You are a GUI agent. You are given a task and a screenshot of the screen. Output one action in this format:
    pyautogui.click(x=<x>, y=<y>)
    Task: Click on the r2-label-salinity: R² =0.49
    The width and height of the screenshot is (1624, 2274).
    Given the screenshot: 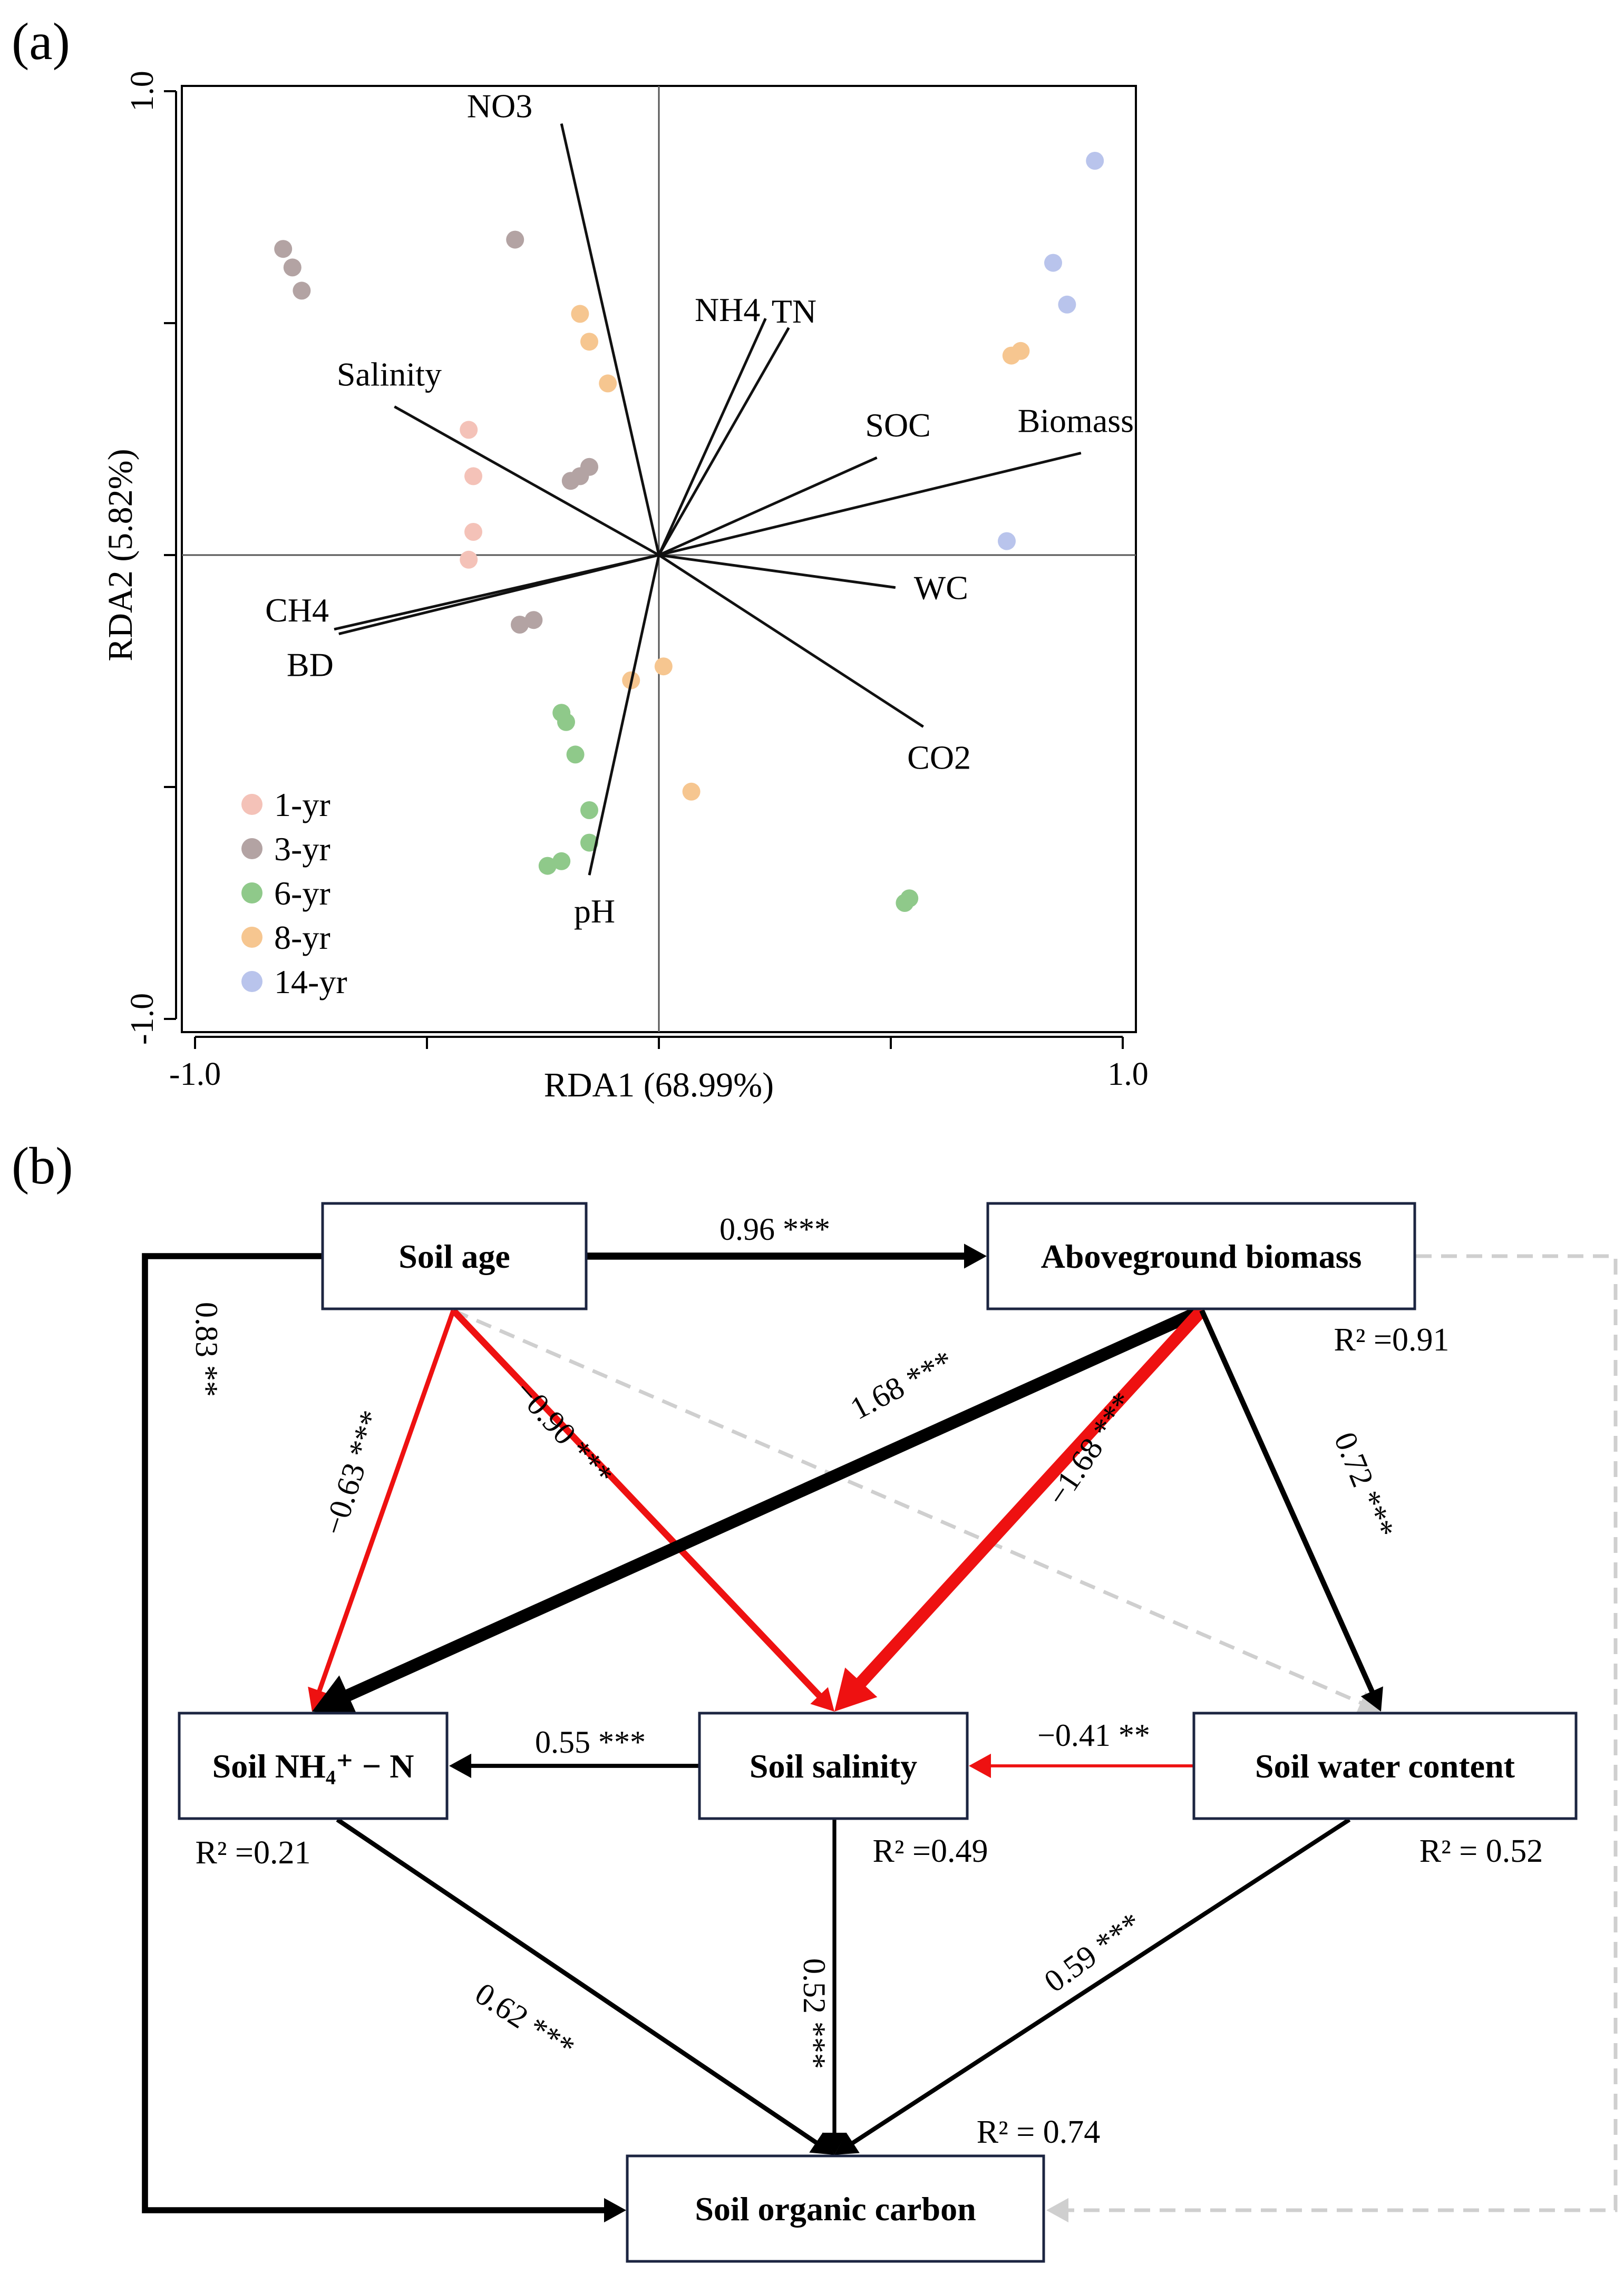 What is the action you would take?
    pyautogui.click(x=930, y=1851)
    